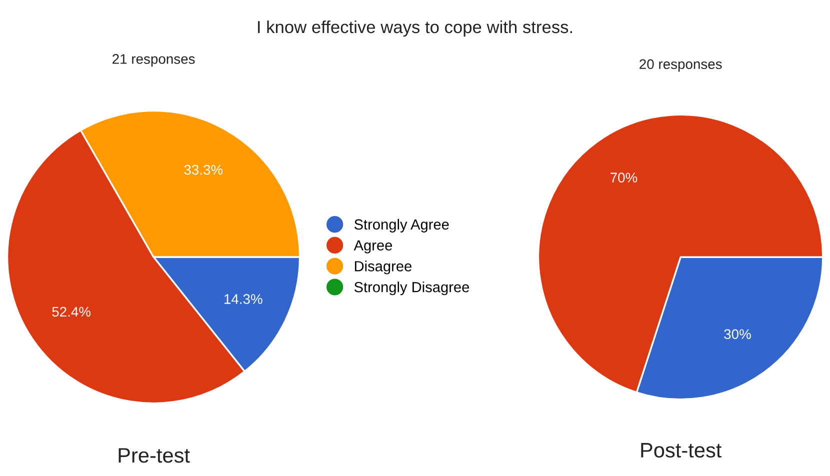 Image resolution: width=830 pixels, height=476 pixels. Describe the element at coordinates (737, 334) in the screenshot. I see `data-label: 30%` at that location.